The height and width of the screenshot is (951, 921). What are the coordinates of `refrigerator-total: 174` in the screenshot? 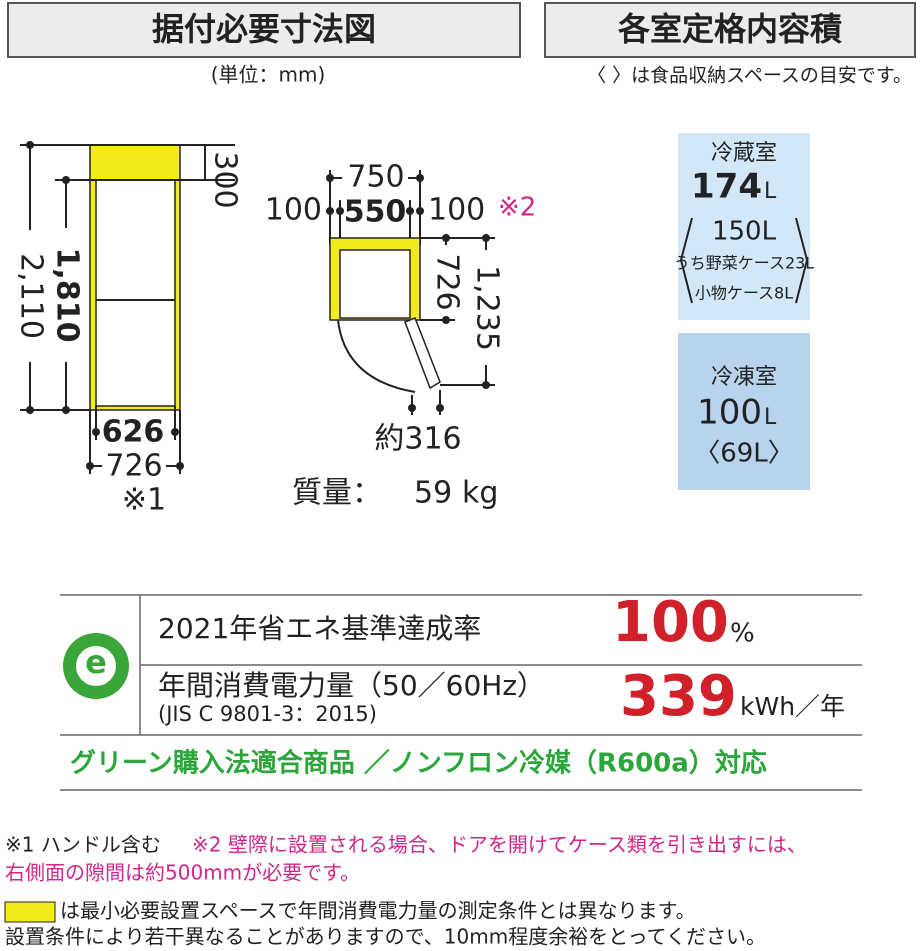 It's located at (726, 187).